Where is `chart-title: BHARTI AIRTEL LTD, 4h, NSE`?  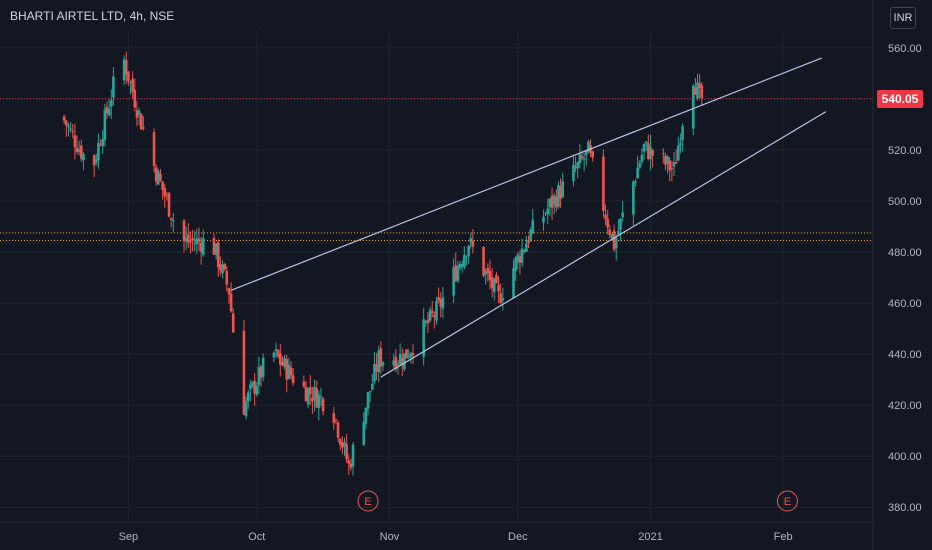 chart-title: BHARTI AIRTEL LTD, 4h, NSE is located at coordinates (92, 16).